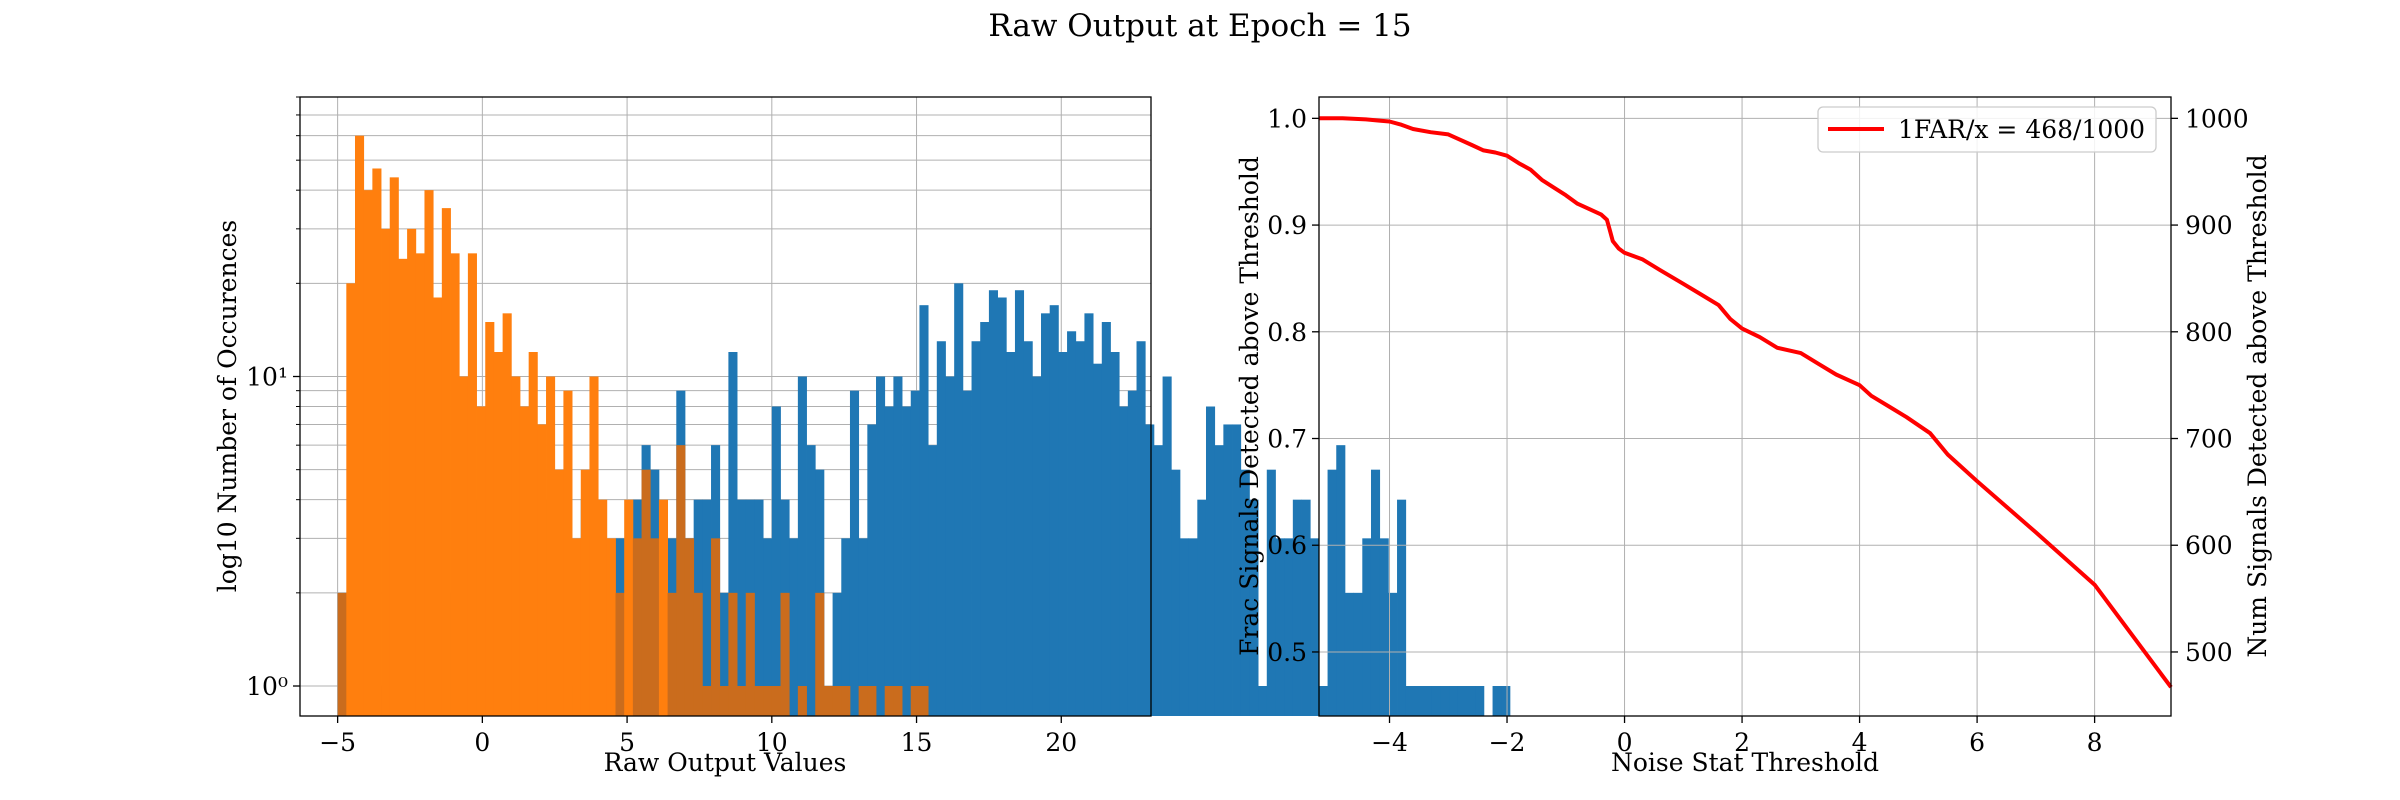 This screenshot has width=2400, height=800. I want to click on histogram-y-tick-label: 10⁰, so click(267, 686).